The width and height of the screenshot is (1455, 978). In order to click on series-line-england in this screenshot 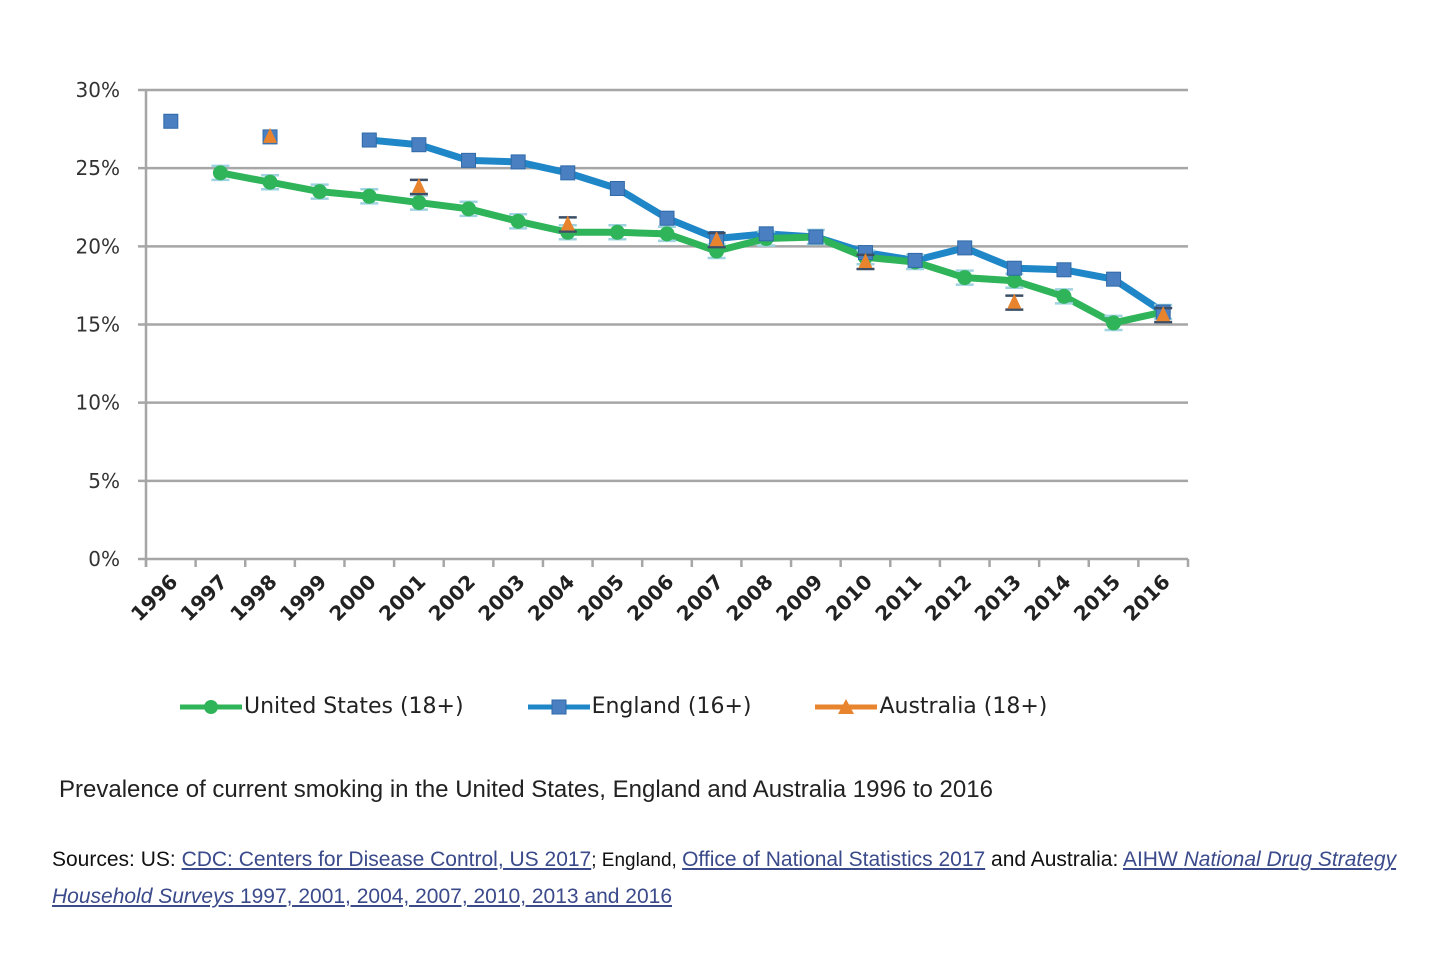, I will do `click(767, 225)`.